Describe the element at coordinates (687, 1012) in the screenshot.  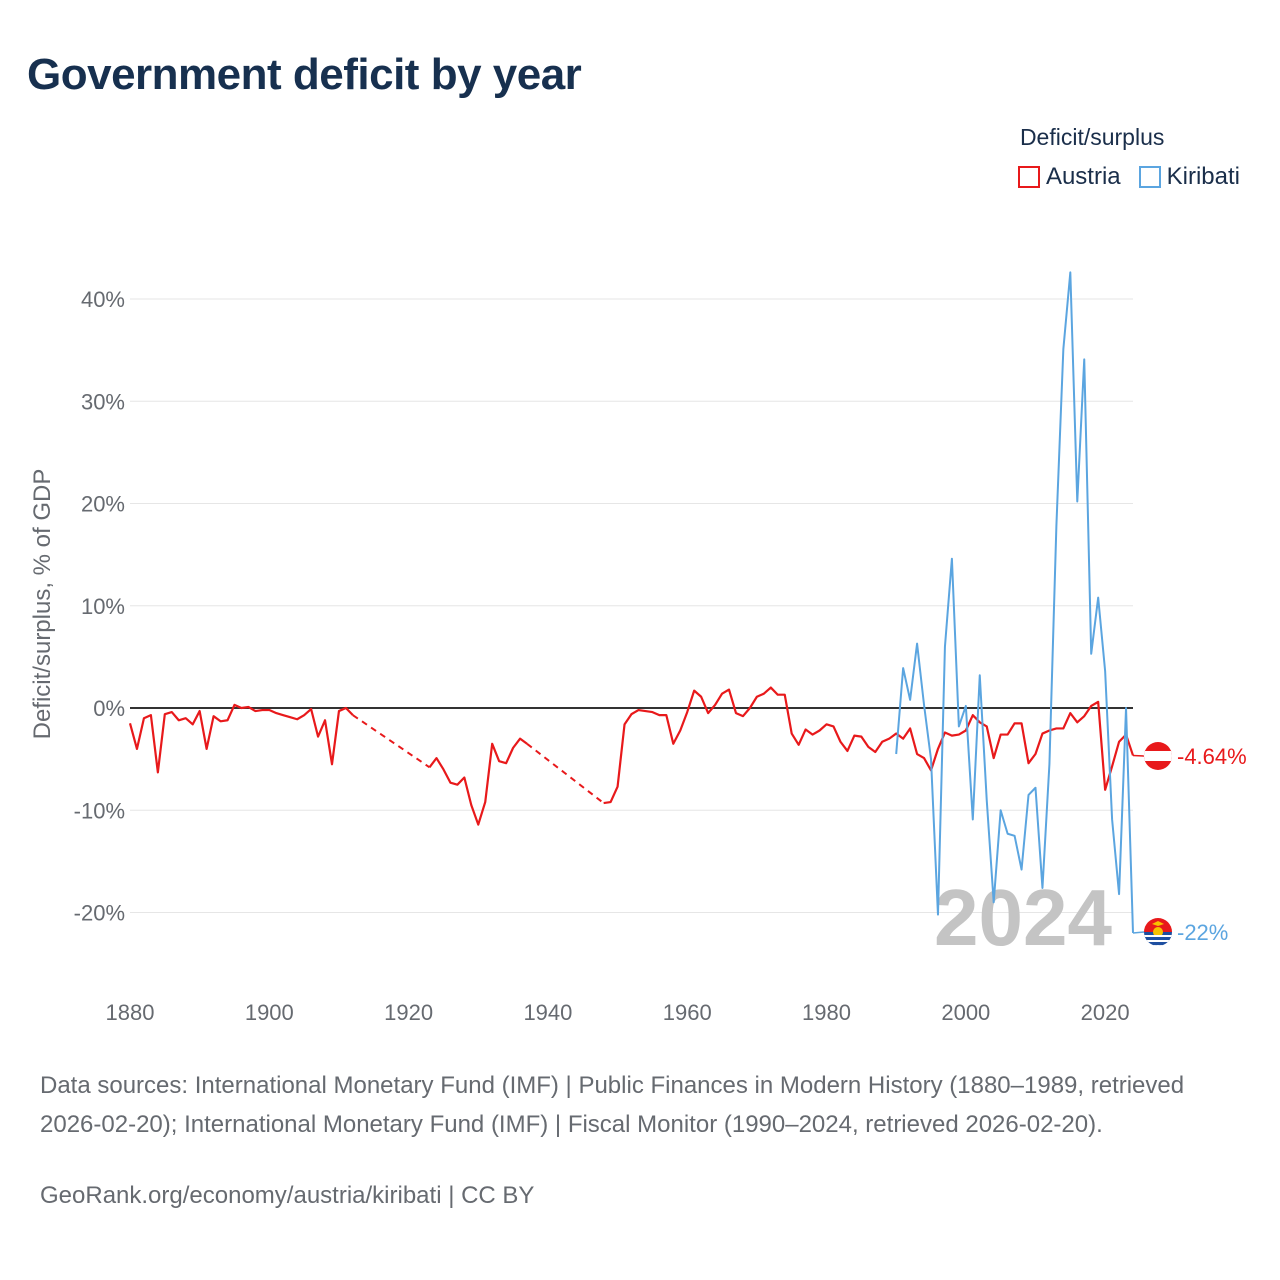
I see `x-tick-label: 1960` at that location.